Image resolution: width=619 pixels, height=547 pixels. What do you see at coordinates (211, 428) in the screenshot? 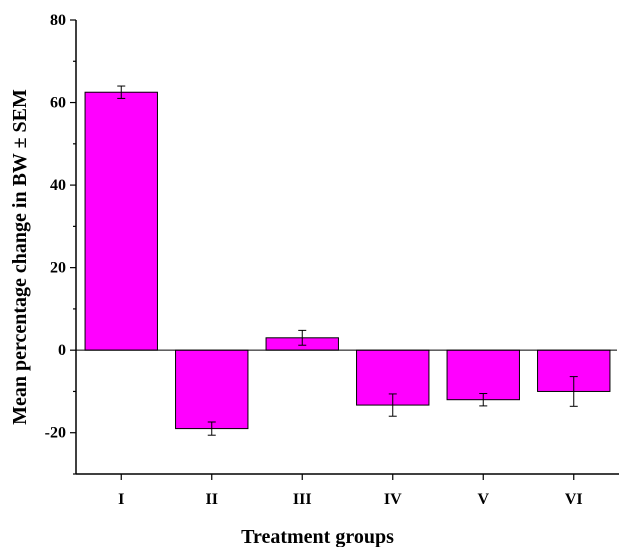
I see `error-bar-II` at bounding box center [211, 428].